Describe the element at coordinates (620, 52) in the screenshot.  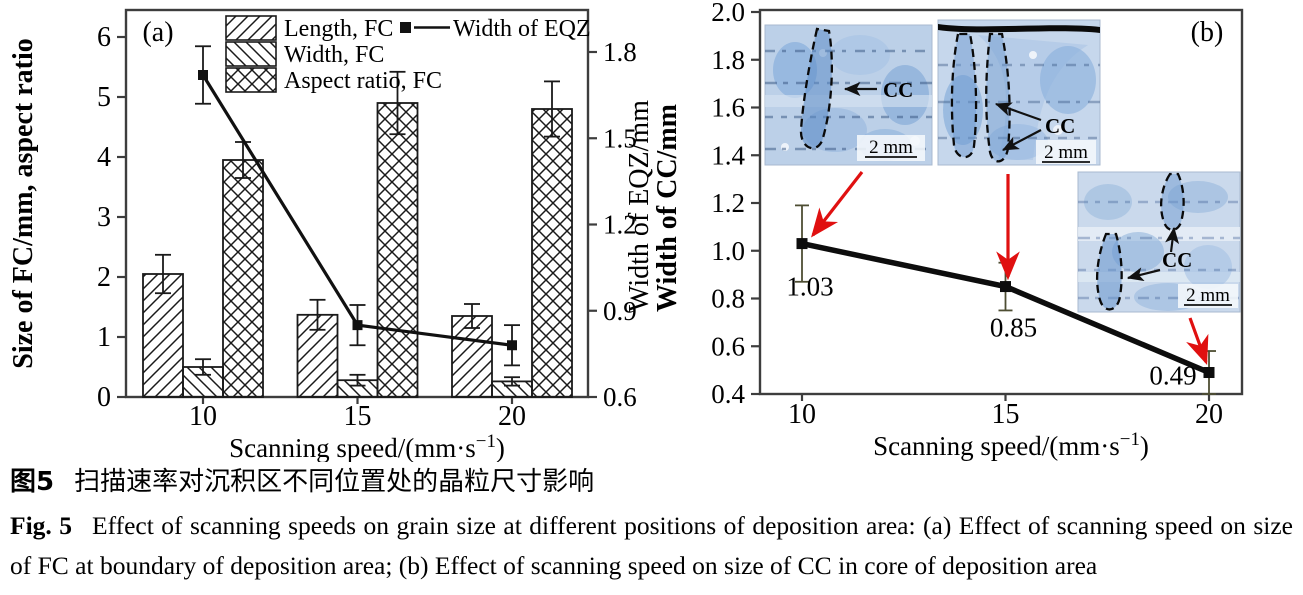
I see `right-axis-tick-label: 1.8` at that location.